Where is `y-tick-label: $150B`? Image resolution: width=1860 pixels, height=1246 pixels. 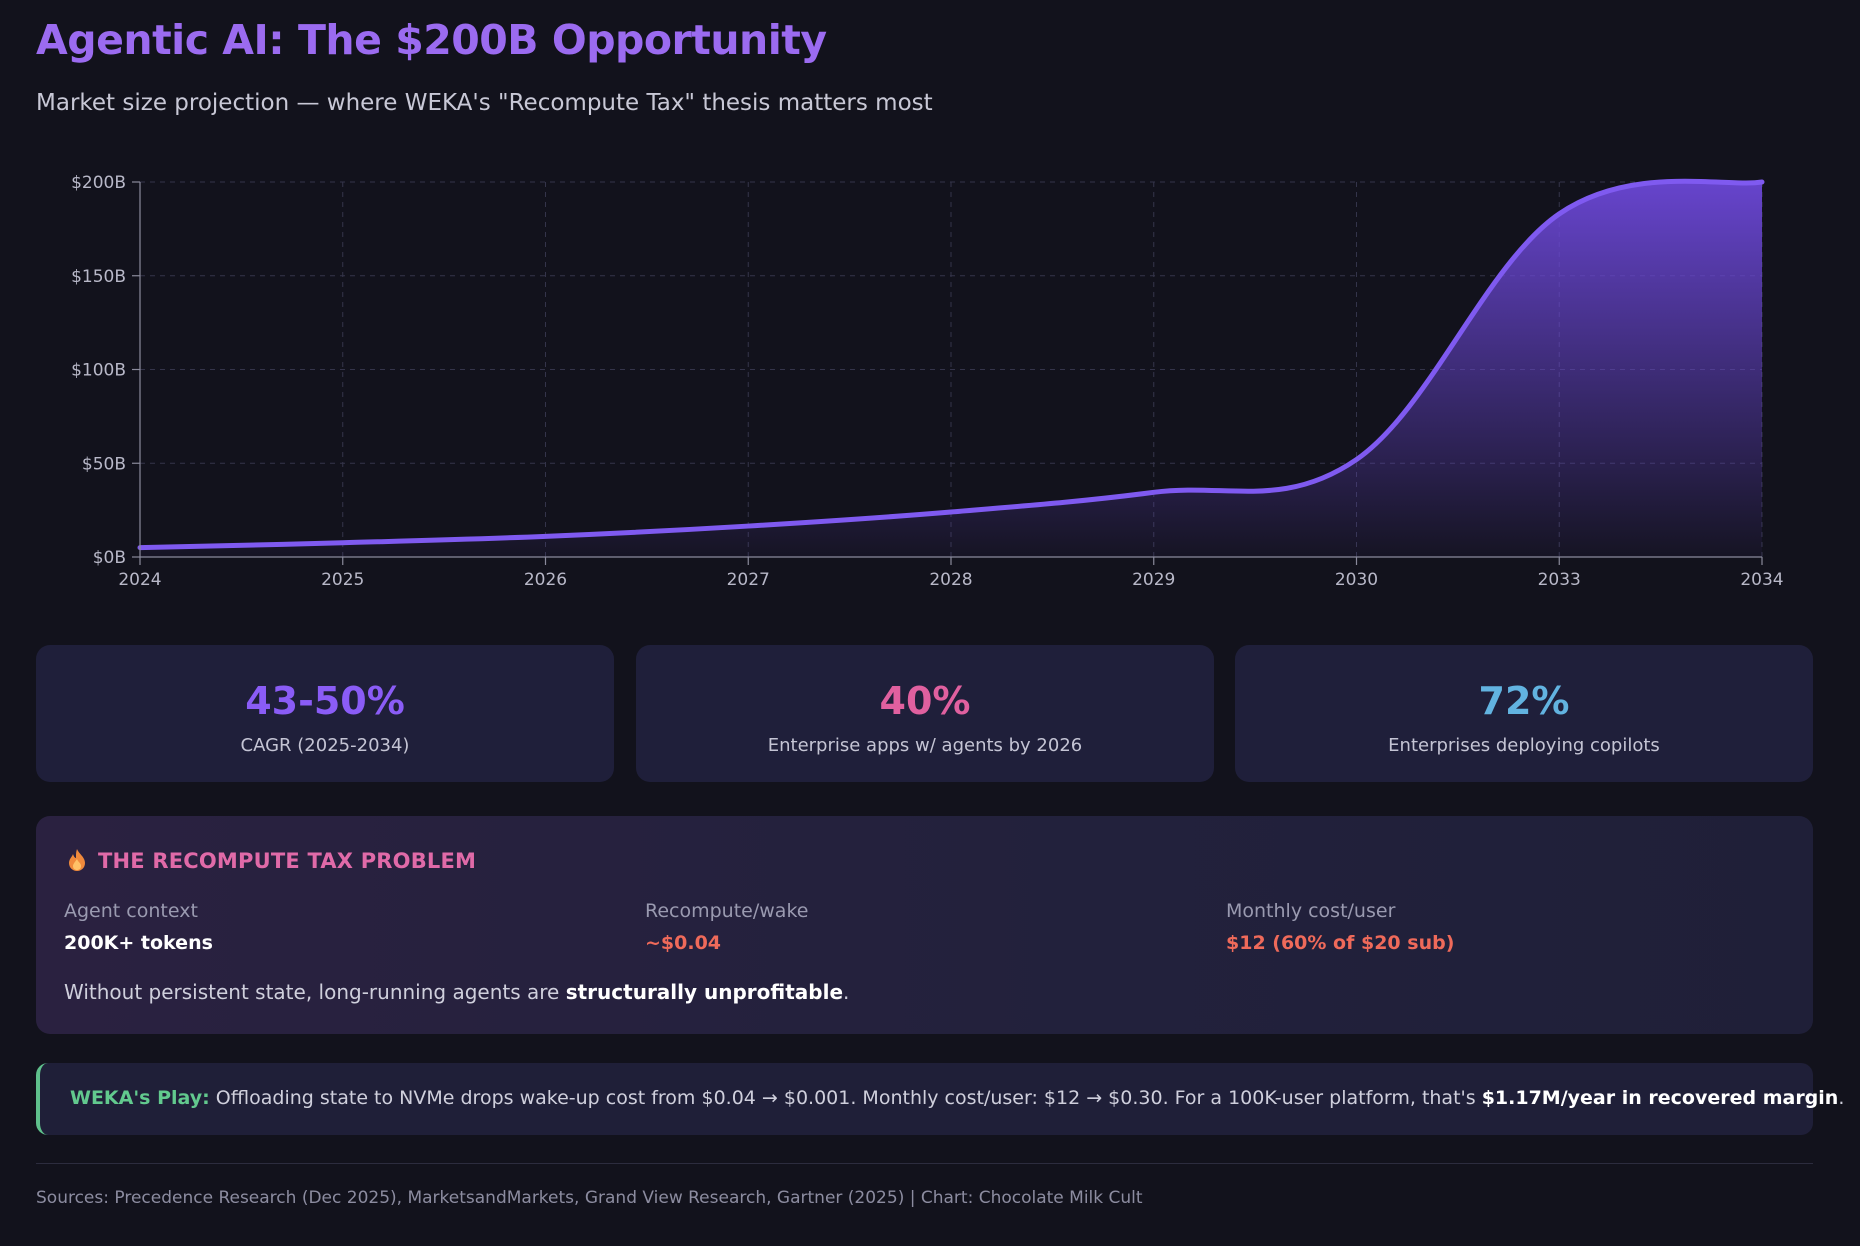 y-tick-label: $150B is located at coordinates (98, 277).